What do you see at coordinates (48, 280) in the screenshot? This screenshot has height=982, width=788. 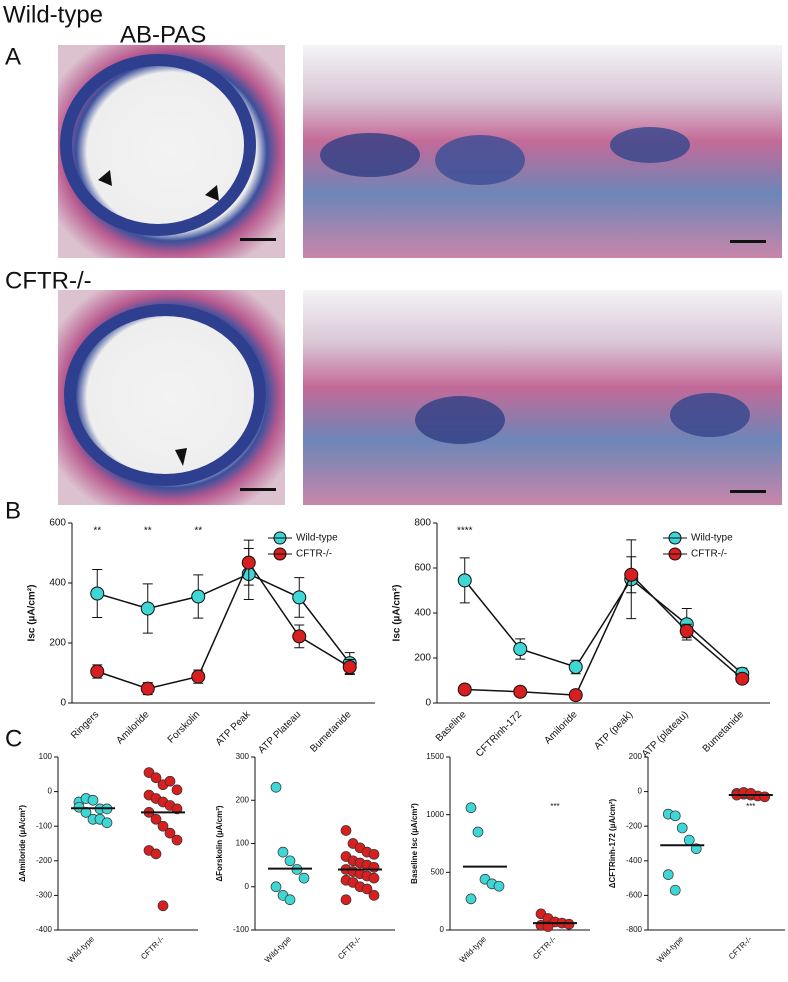 I see `row-title: CFTR-/-` at bounding box center [48, 280].